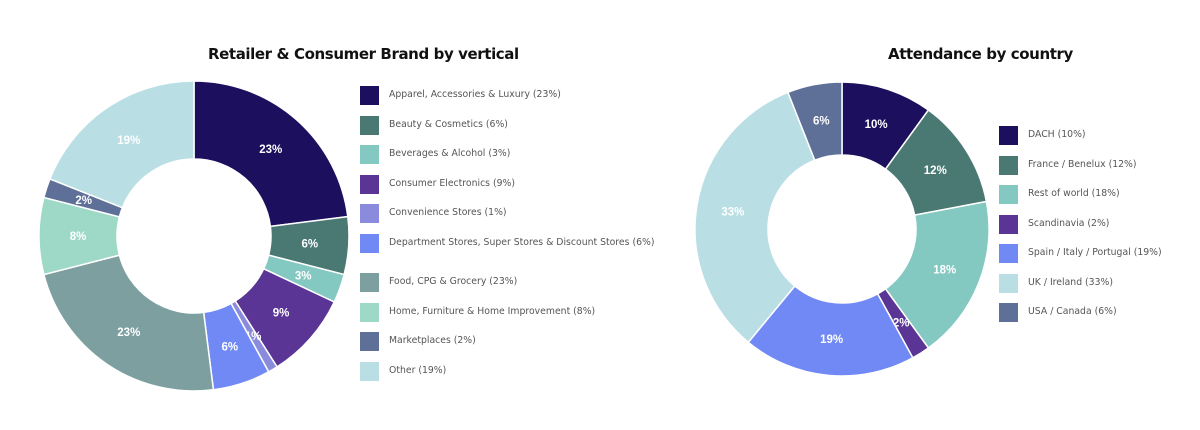 This screenshot has width=1200, height=430. What do you see at coordinates (1069, 223) in the screenshot?
I see `legend-label: Scandinavia (2%)` at bounding box center [1069, 223].